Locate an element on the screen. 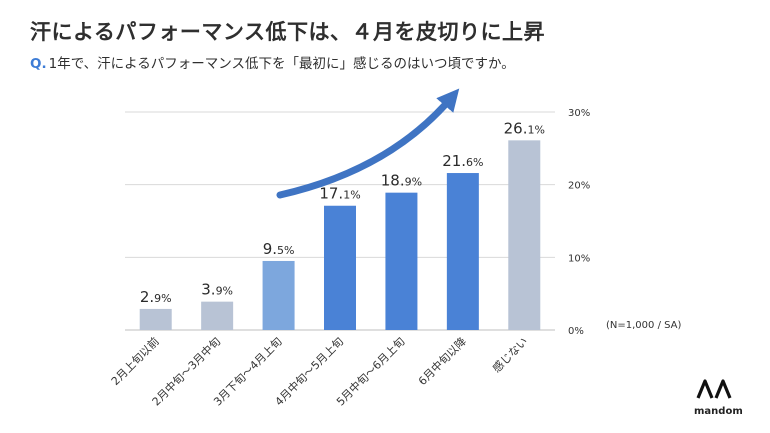 The height and width of the screenshot is (433, 770). y-tick-label: 0% is located at coordinates (576, 331).